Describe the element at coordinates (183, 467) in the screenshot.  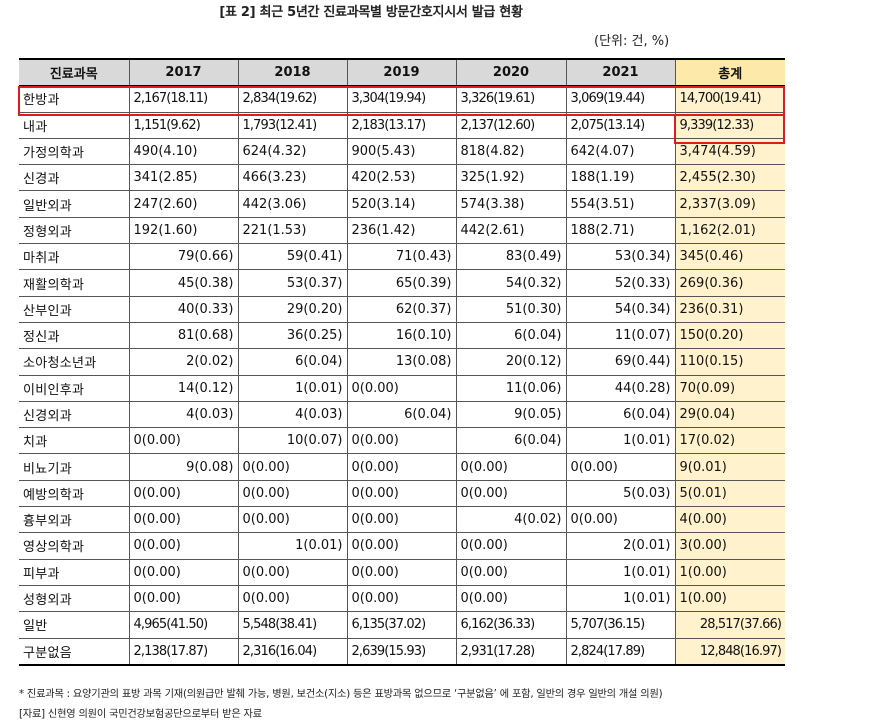
I see `cell-value: 9(0.08)` at that location.